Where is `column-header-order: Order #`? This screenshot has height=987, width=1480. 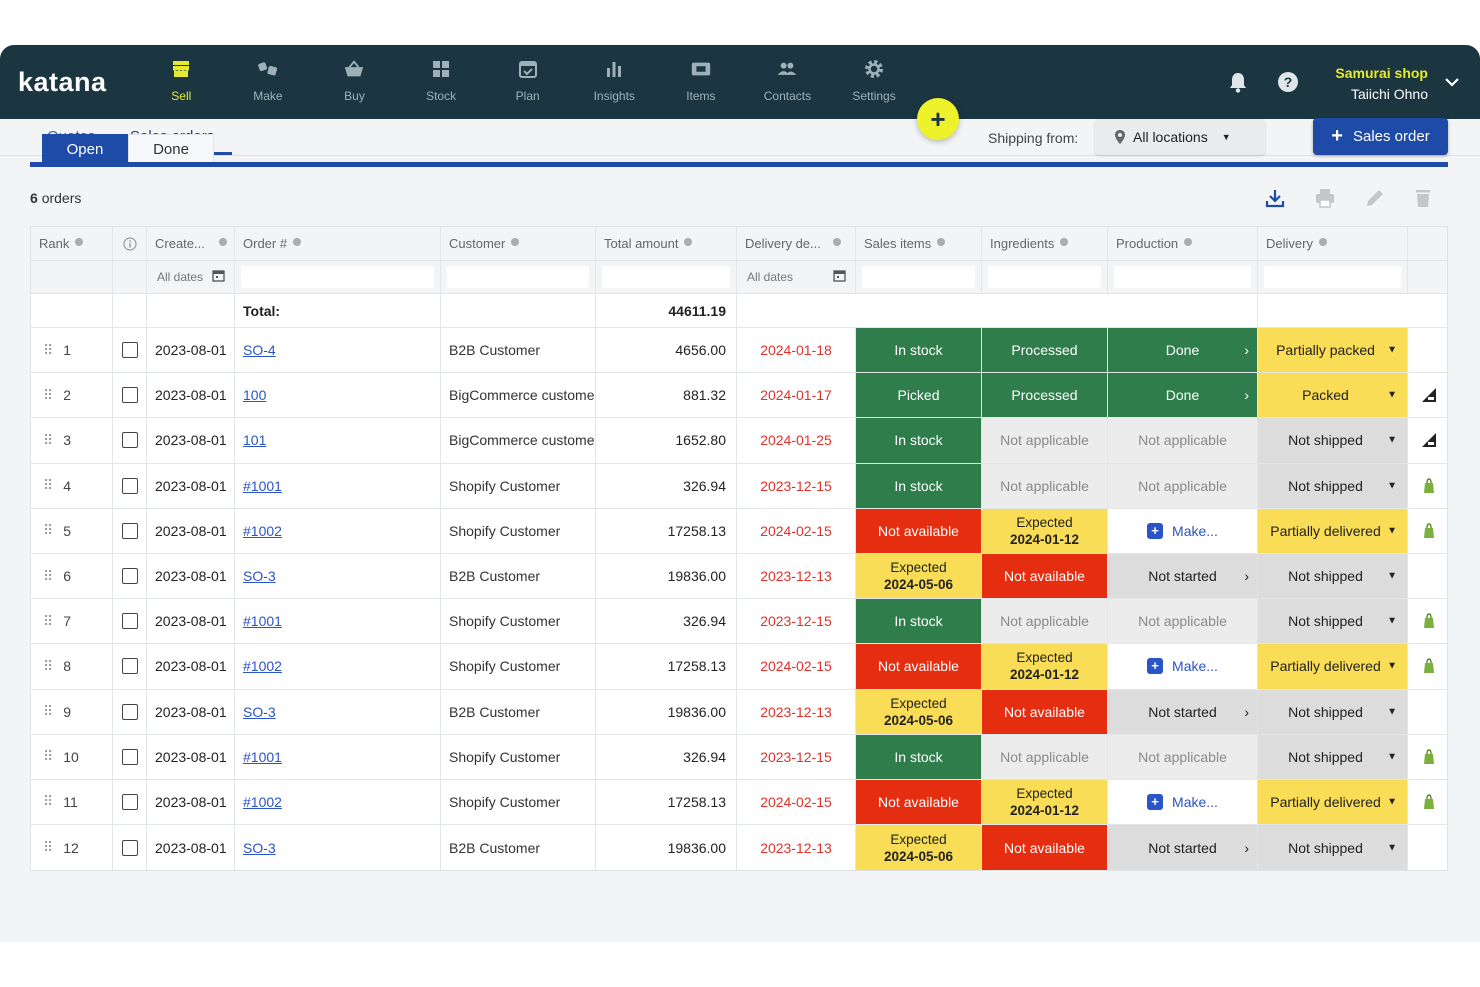
column-header-order: Order # is located at coordinates (338, 243).